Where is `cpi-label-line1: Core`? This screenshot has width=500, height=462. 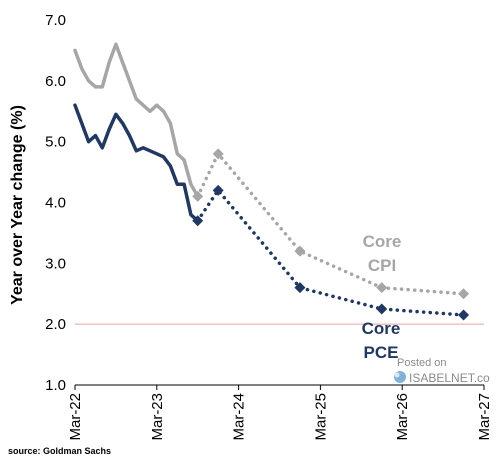
cpi-label-line1: Core is located at coordinates (382, 241).